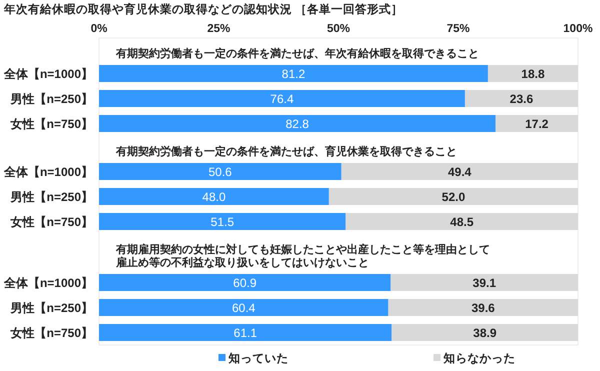 This screenshot has width=600, height=371. What do you see at coordinates (214, 197) in the screenshot?
I see `data-label: 48.0` at bounding box center [214, 197].